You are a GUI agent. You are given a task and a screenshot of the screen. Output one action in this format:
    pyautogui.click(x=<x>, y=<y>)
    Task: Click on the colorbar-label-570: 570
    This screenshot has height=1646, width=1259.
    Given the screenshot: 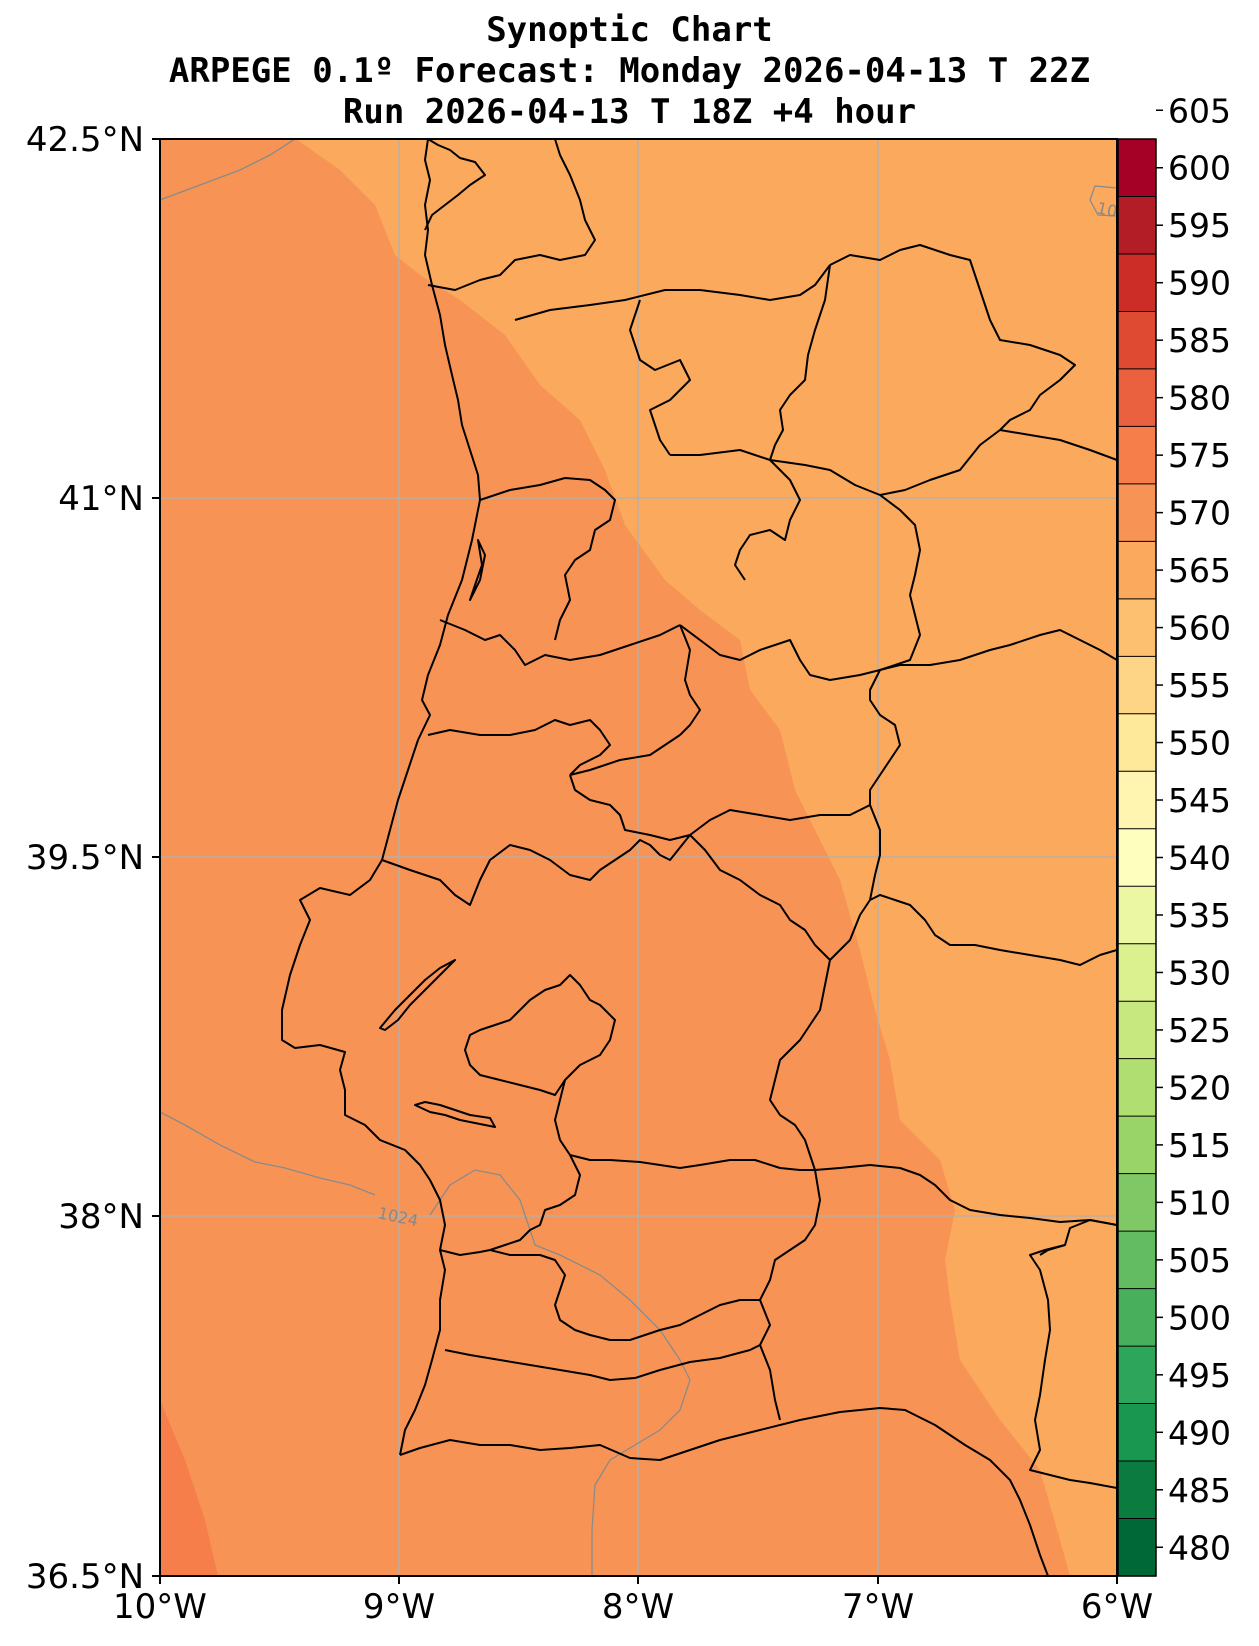 What is the action you would take?
    pyautogui.click(x=1199, y=513)
    